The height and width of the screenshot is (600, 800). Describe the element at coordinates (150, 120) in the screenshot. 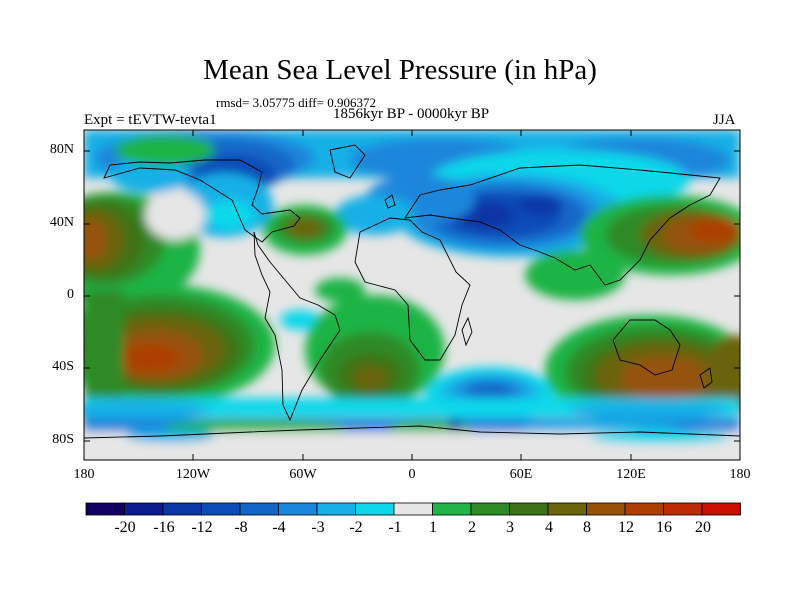

I see `experiment-label: Expt = tEVTW-tevta1` at that location.